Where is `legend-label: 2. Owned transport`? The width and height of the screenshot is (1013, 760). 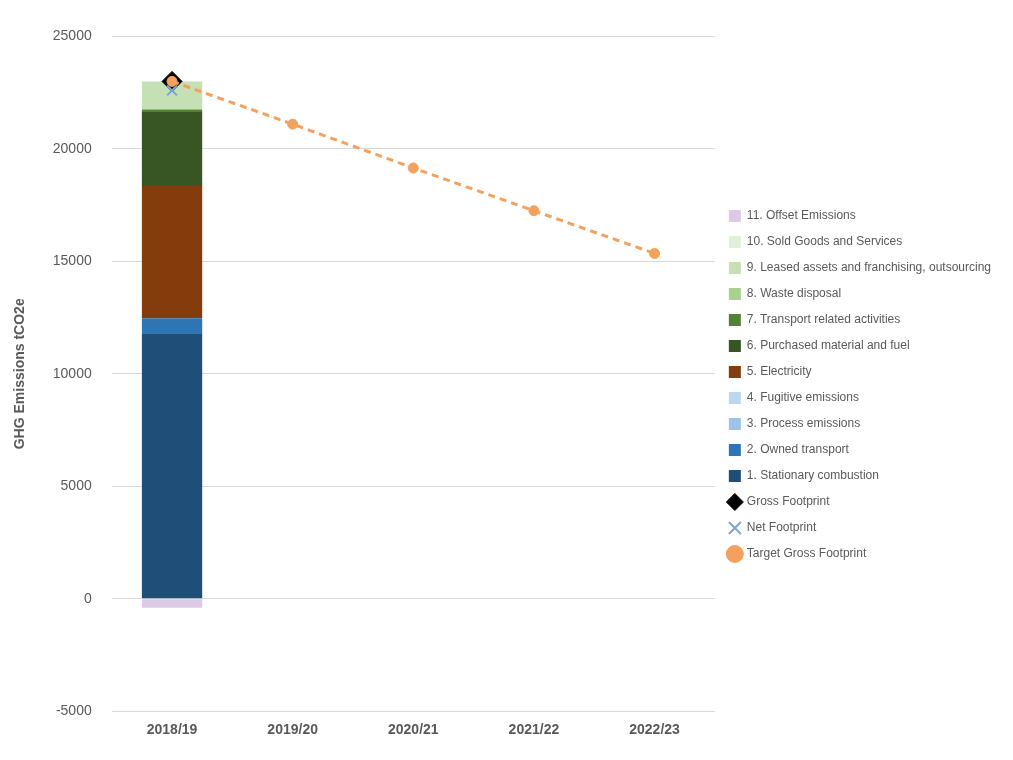 legend-label: 2. Owned transport is located at coordinates (798, 449).